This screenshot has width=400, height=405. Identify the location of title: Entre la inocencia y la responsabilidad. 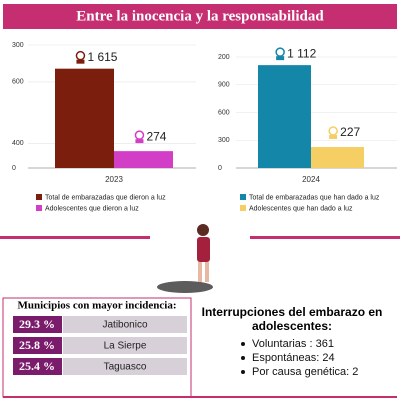
(200, 16).